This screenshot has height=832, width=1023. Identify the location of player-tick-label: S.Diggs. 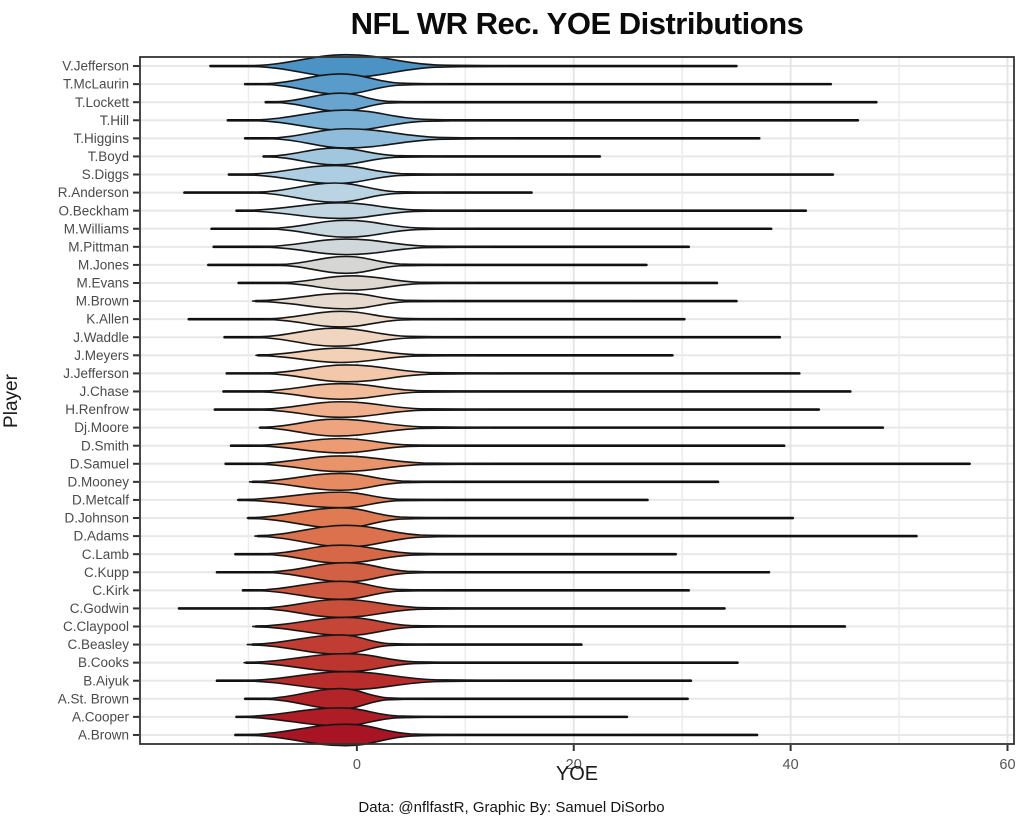
(106, 174).